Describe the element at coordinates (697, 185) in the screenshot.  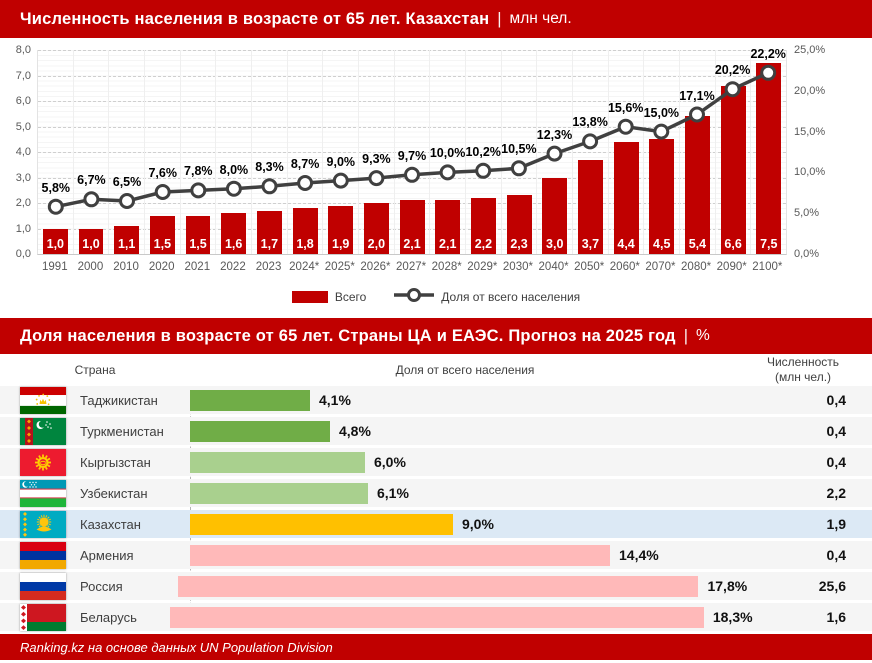
I see `bar-2080: 5,4` at that location.